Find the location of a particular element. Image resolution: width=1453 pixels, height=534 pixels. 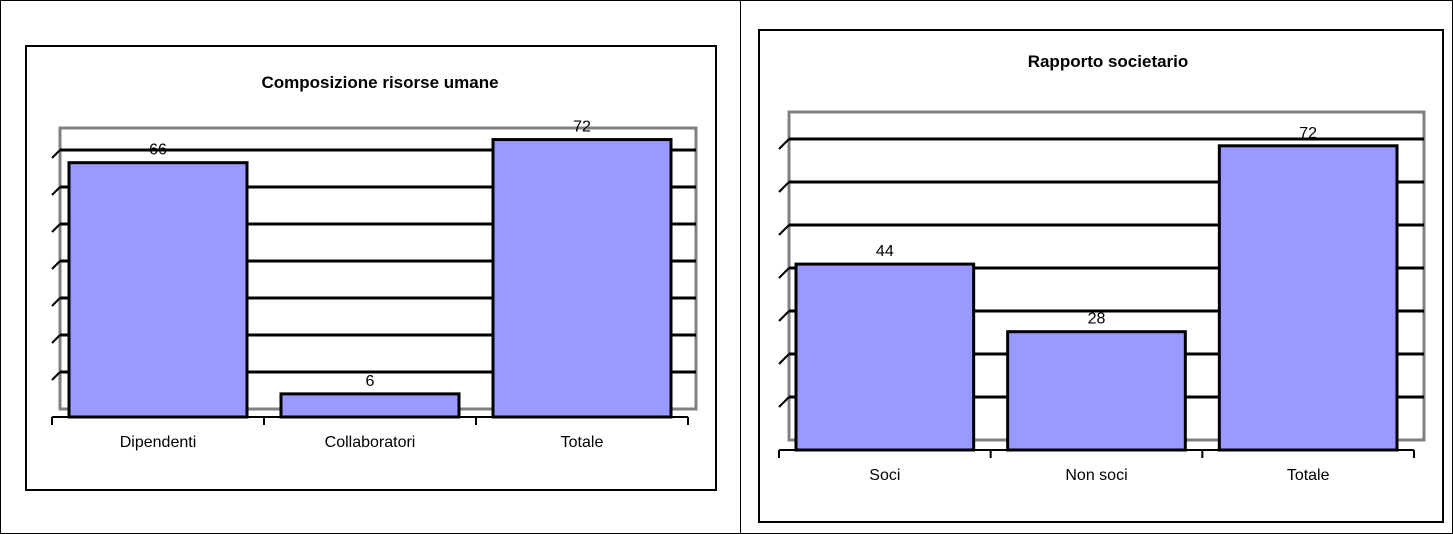

data-label: 66 is located at coordinates (158, 150).